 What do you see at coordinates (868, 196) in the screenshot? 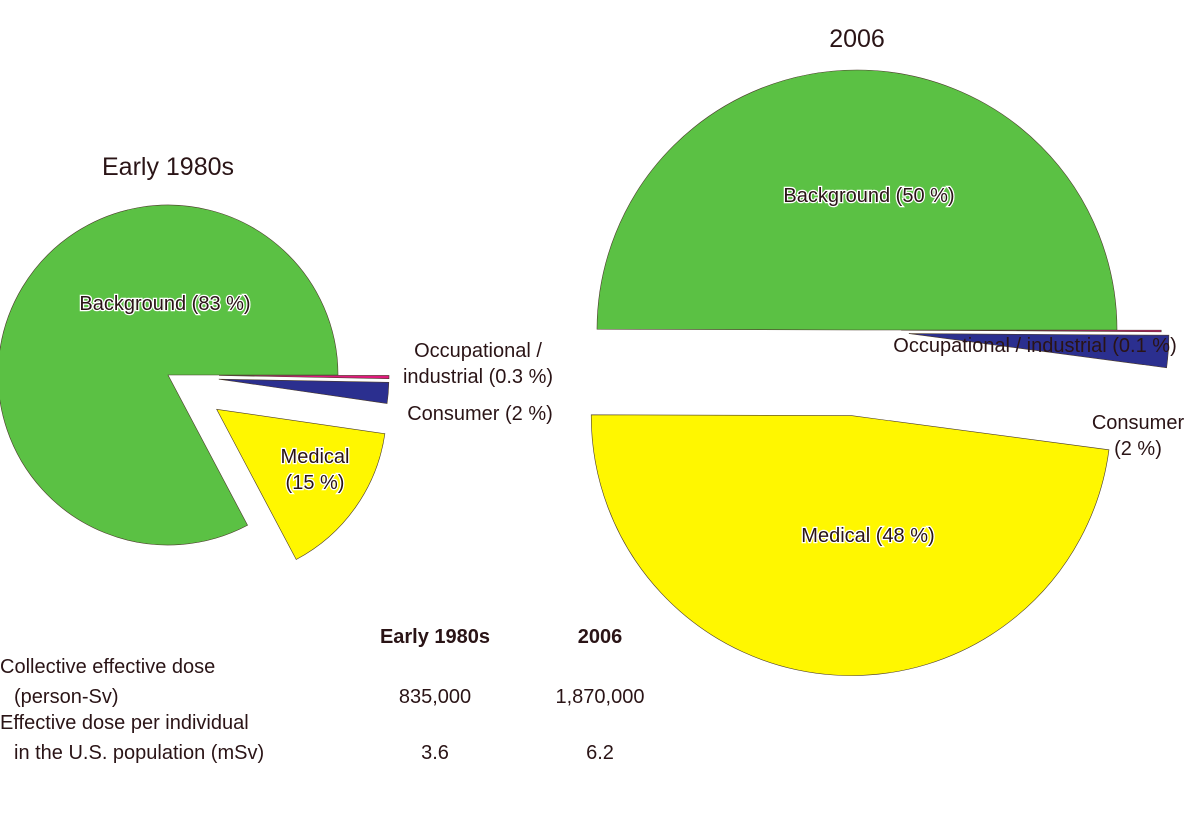
I see `slice-label: Background (50 %)` at bounding box center [868, 196].